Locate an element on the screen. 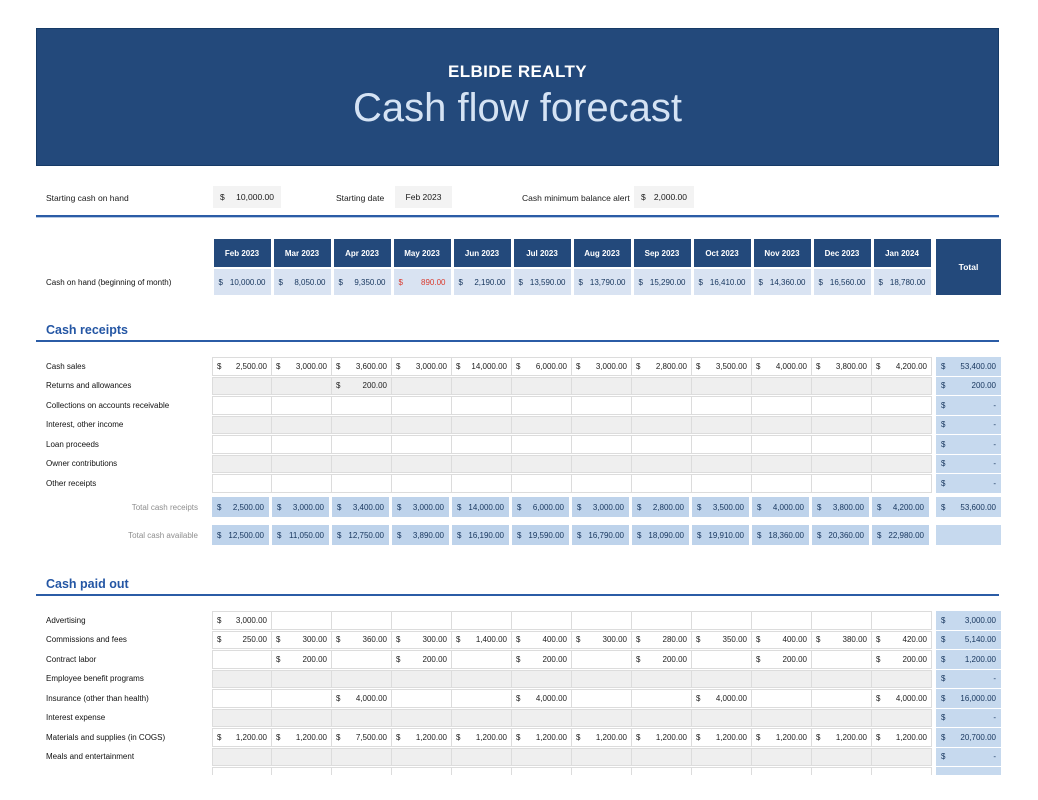 The width and height of the screenshot is (1038, 800). data-cell: $3,500.00 is located at coordinates (722, 366).